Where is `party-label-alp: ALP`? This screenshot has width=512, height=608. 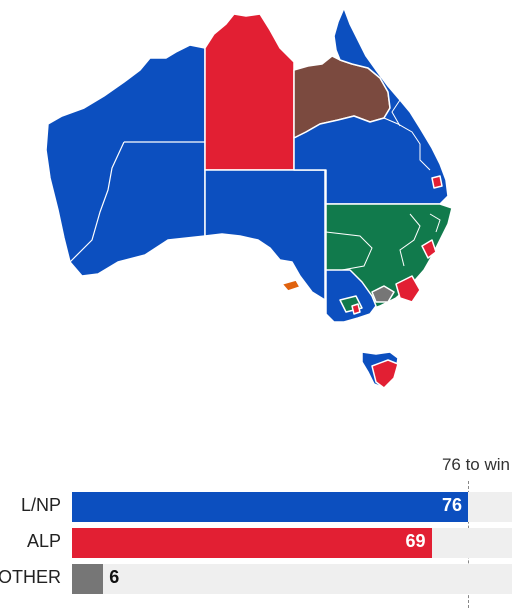
party-label-alp: ALP is located at coordinates (43, 541).